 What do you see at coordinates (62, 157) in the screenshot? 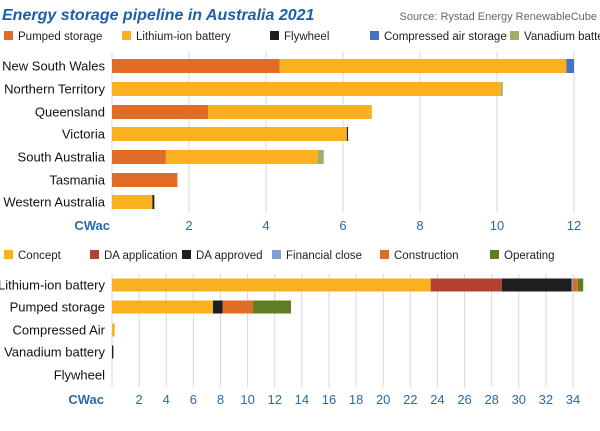
I see `category-label: South Australia` at bounding box center [62, 157].